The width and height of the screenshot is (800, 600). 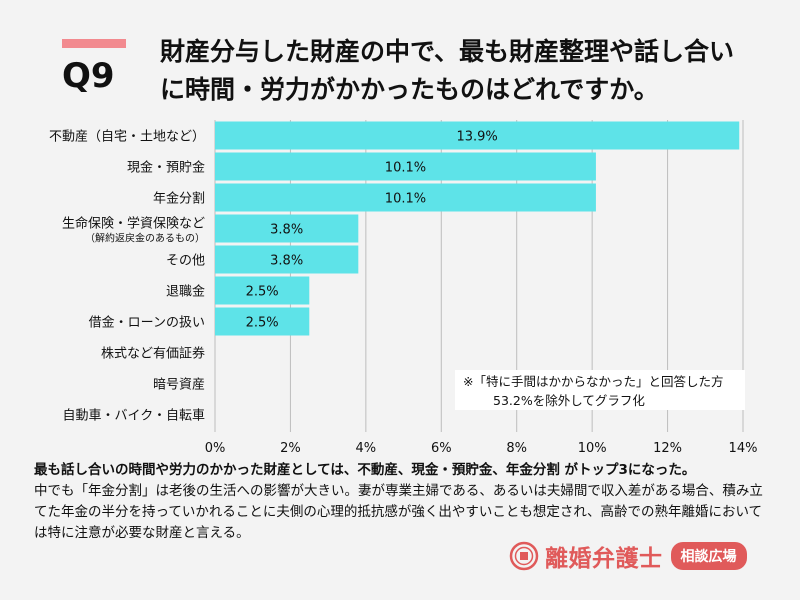 I want to click on chart-note-line1: ※「特に手間はかからなかった」と回答した方, so click(x=593, y=381).